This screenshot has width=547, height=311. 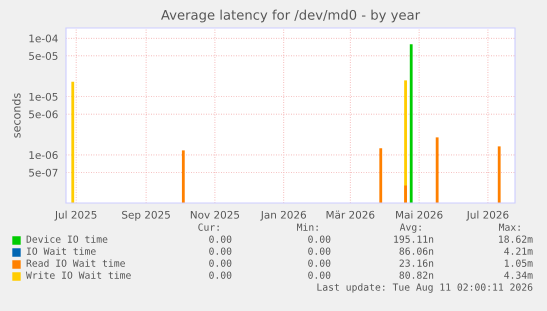 I want to click on x-tick-label: Sep 2025, so click(x=146, y=215).